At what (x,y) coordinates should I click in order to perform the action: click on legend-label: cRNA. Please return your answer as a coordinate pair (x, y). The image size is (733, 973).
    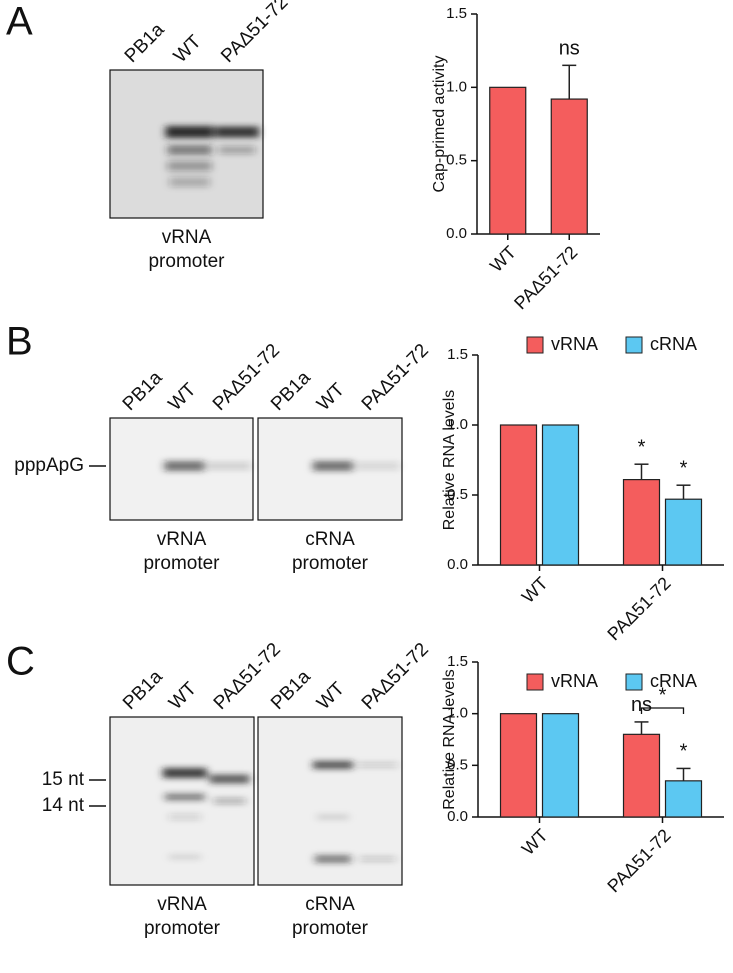
    Looking at the image, I should click on (673, 681).